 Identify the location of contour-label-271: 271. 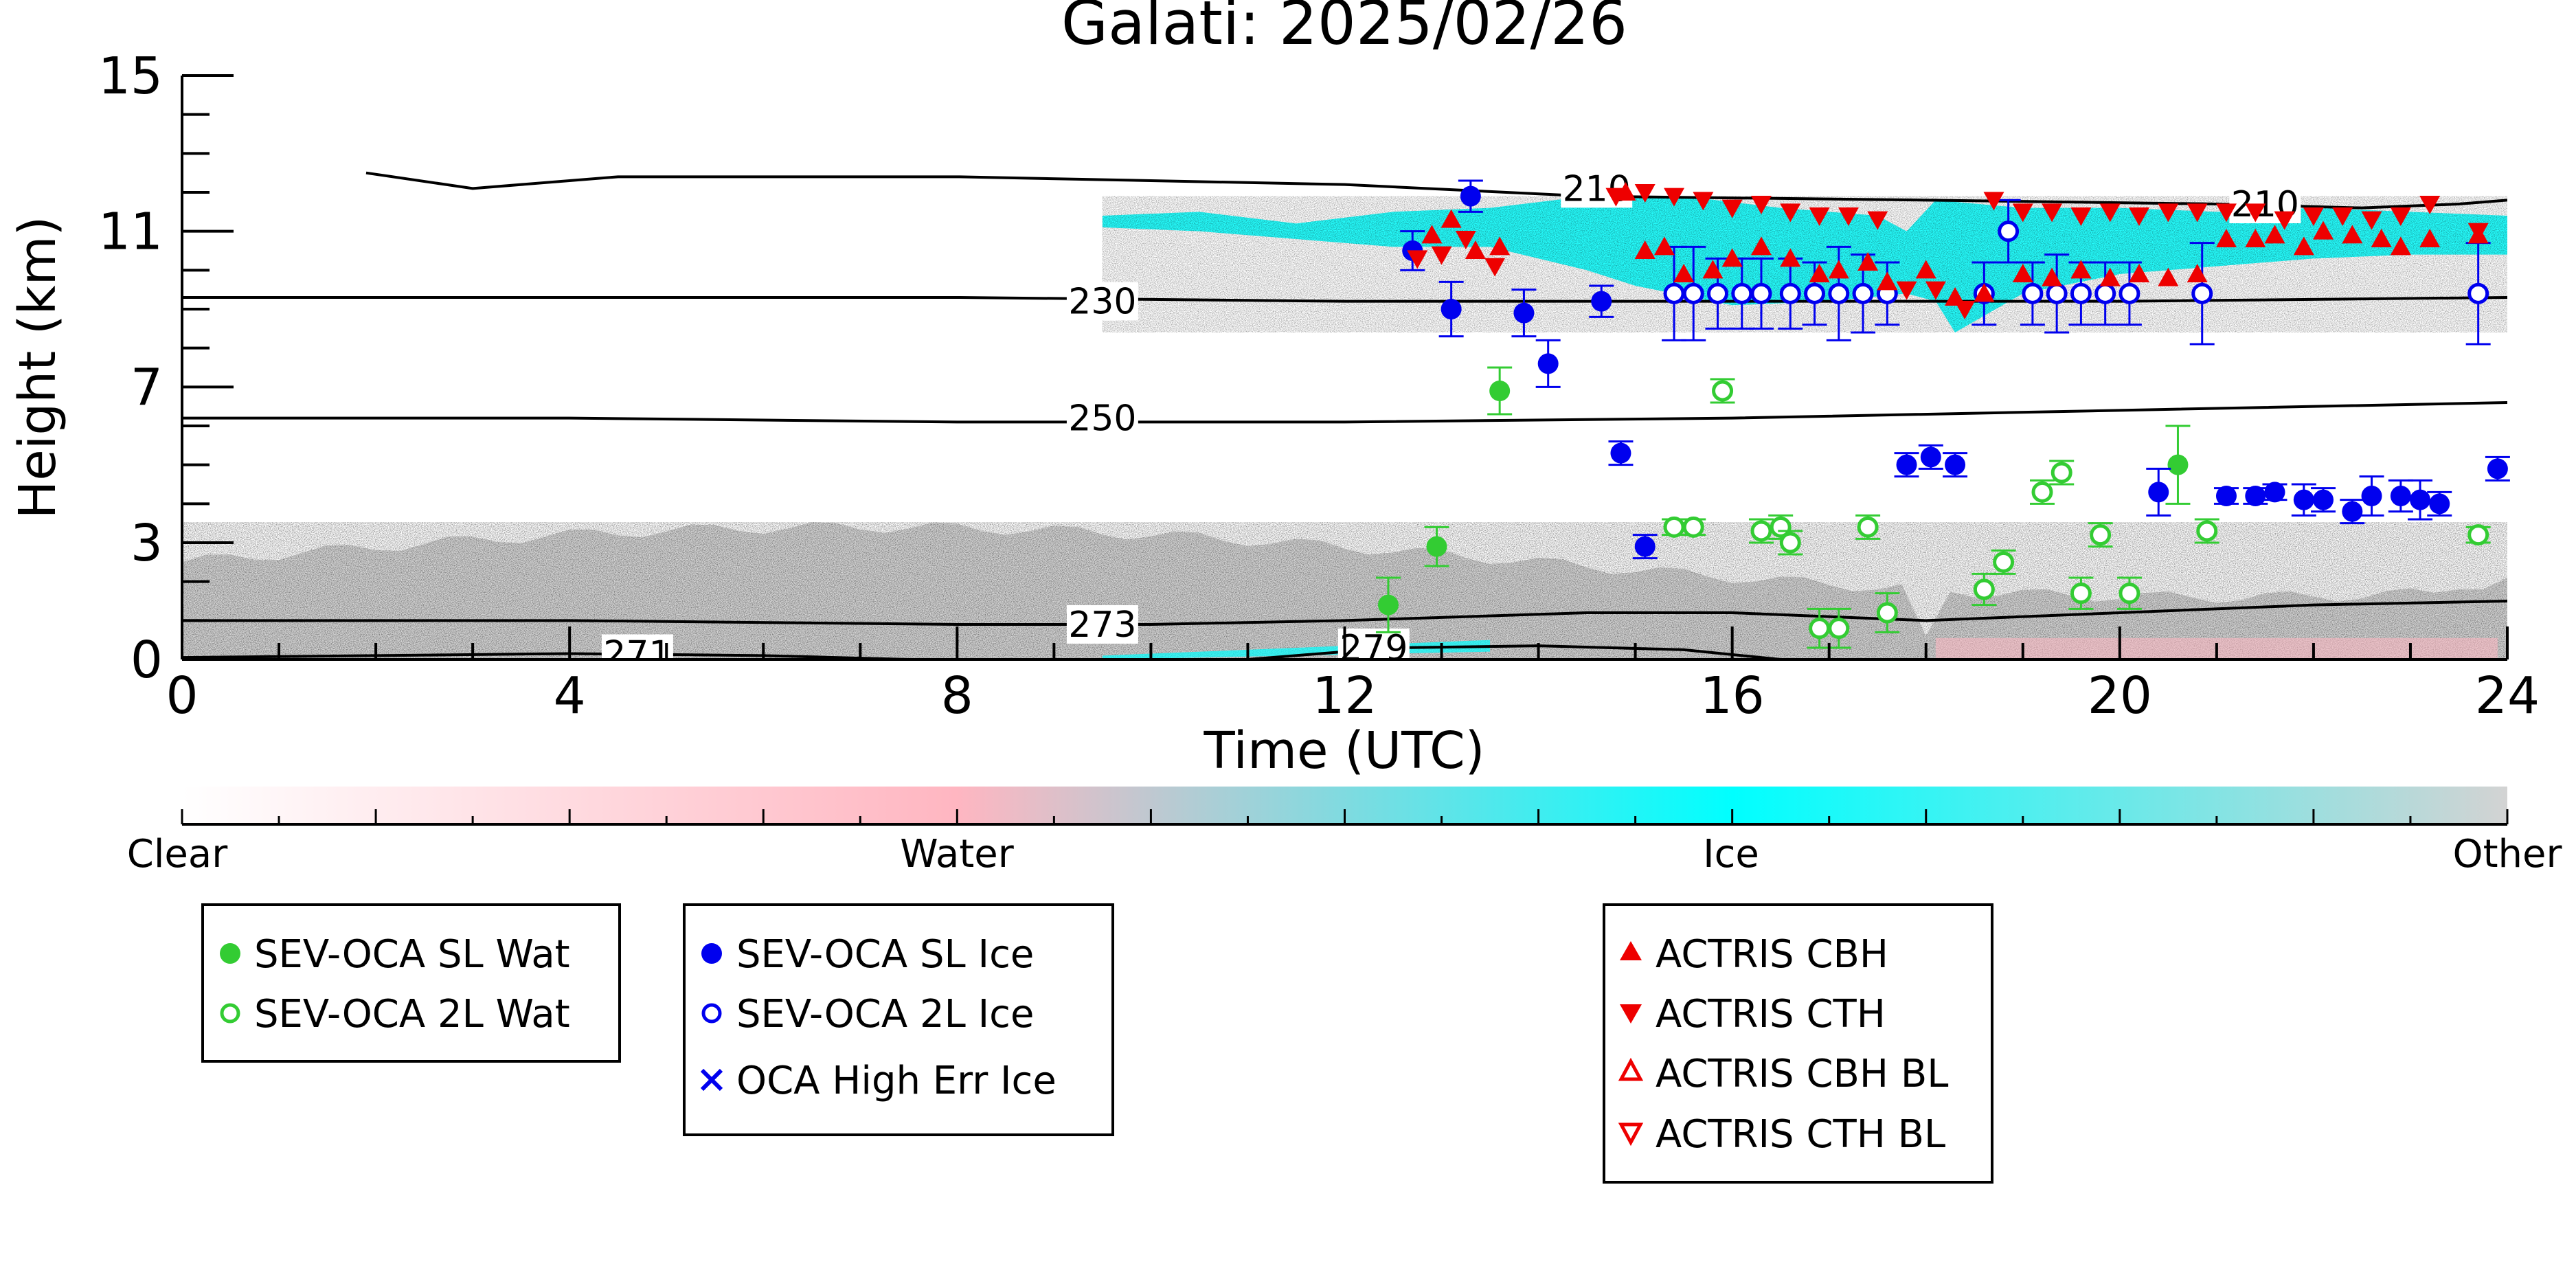
(637, 654).